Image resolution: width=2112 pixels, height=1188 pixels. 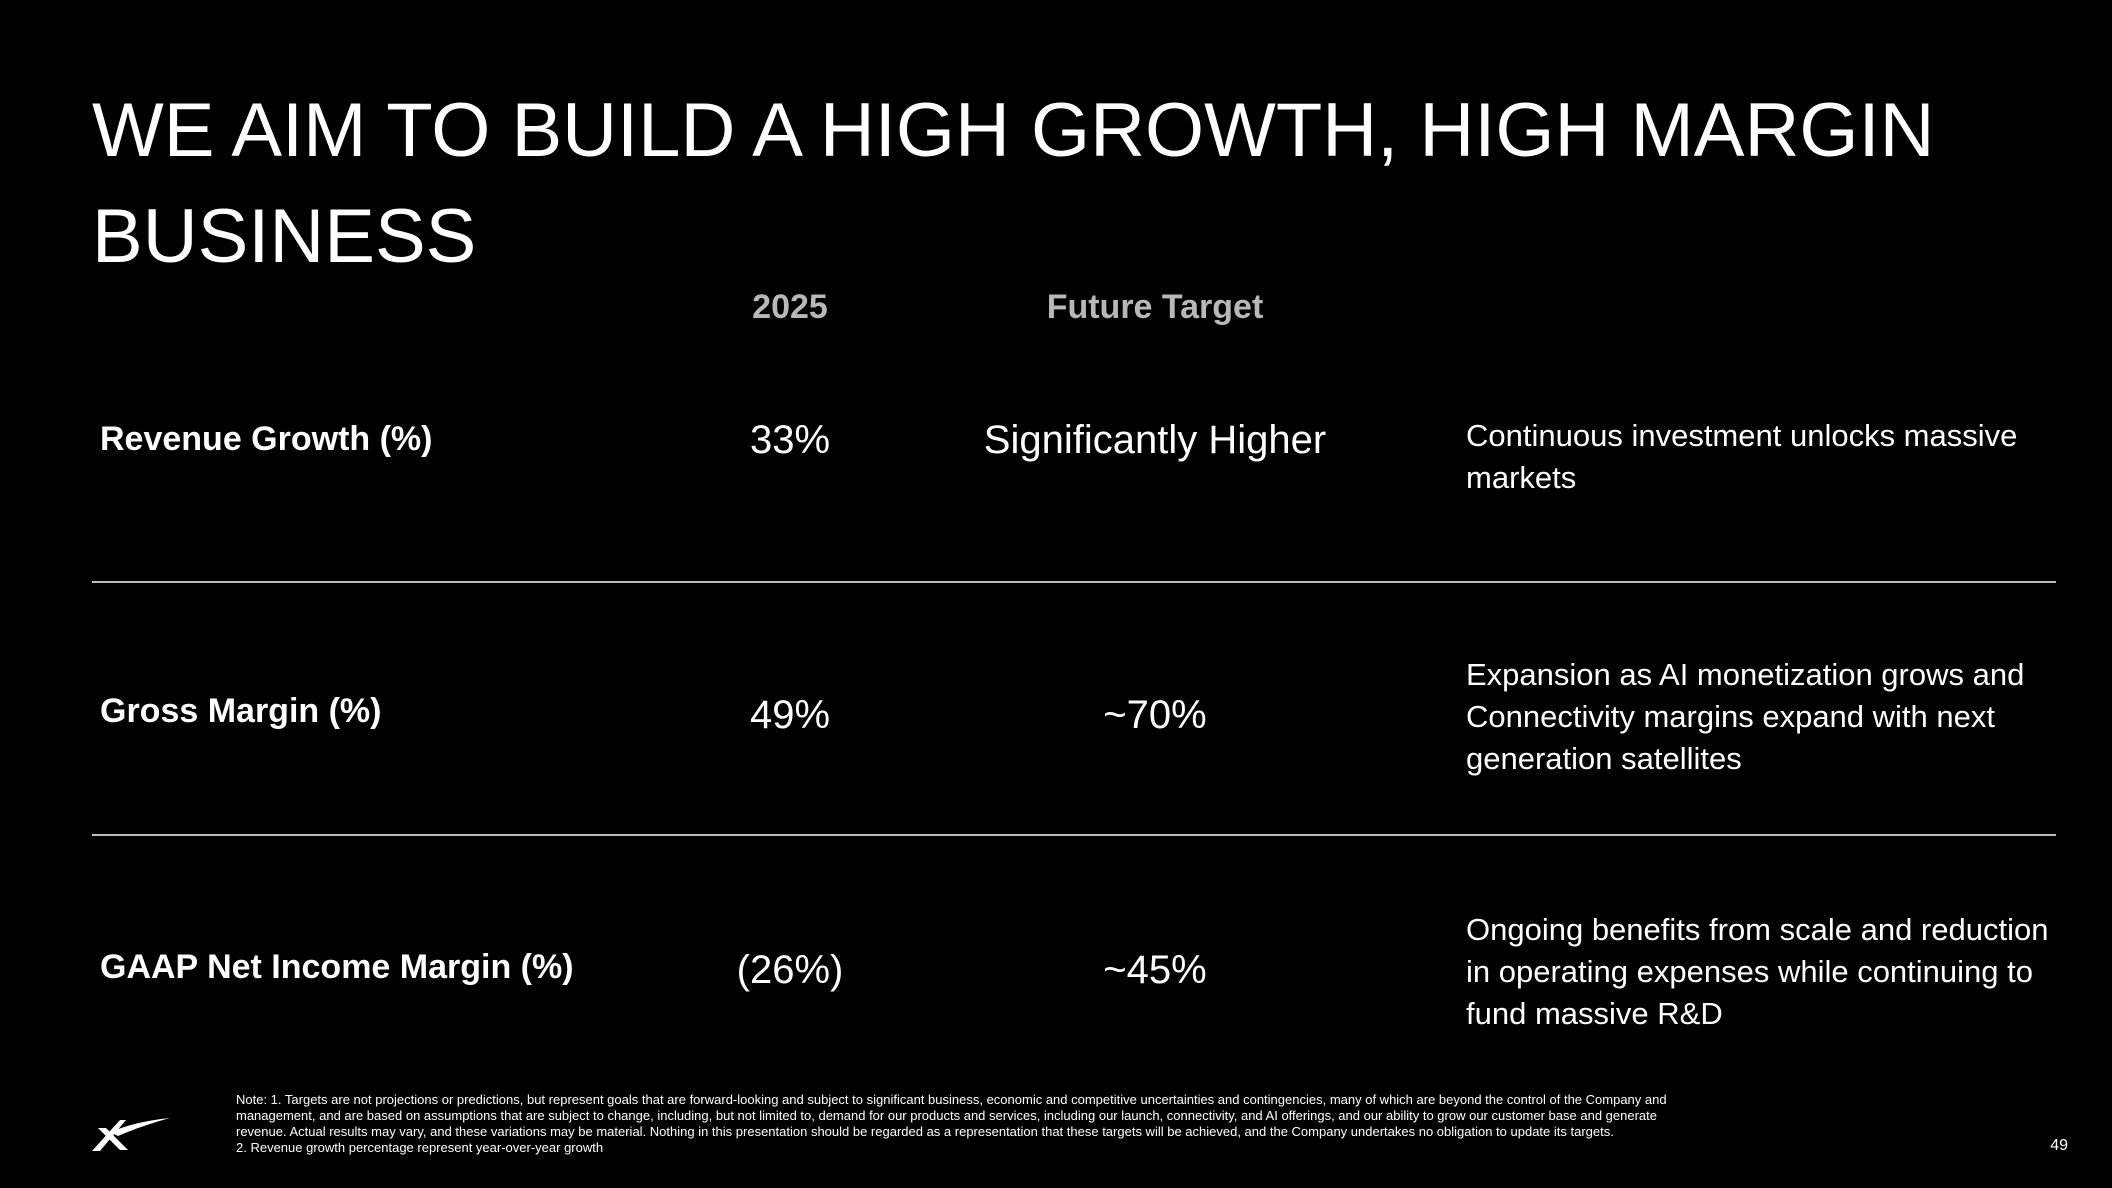 I want to click on row-label-gaap-net-income-margin: GAAP Net Income Margin (%), so click(x=337, y=967).